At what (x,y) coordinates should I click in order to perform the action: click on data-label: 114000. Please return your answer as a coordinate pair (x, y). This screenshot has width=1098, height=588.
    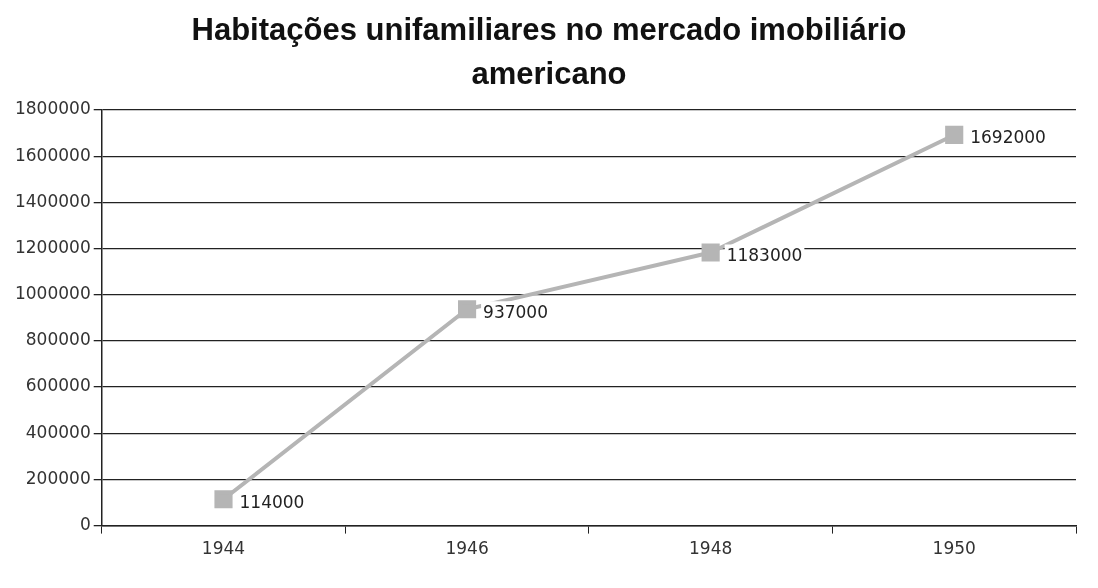
    Looking at the image, I should click on (272, 501).